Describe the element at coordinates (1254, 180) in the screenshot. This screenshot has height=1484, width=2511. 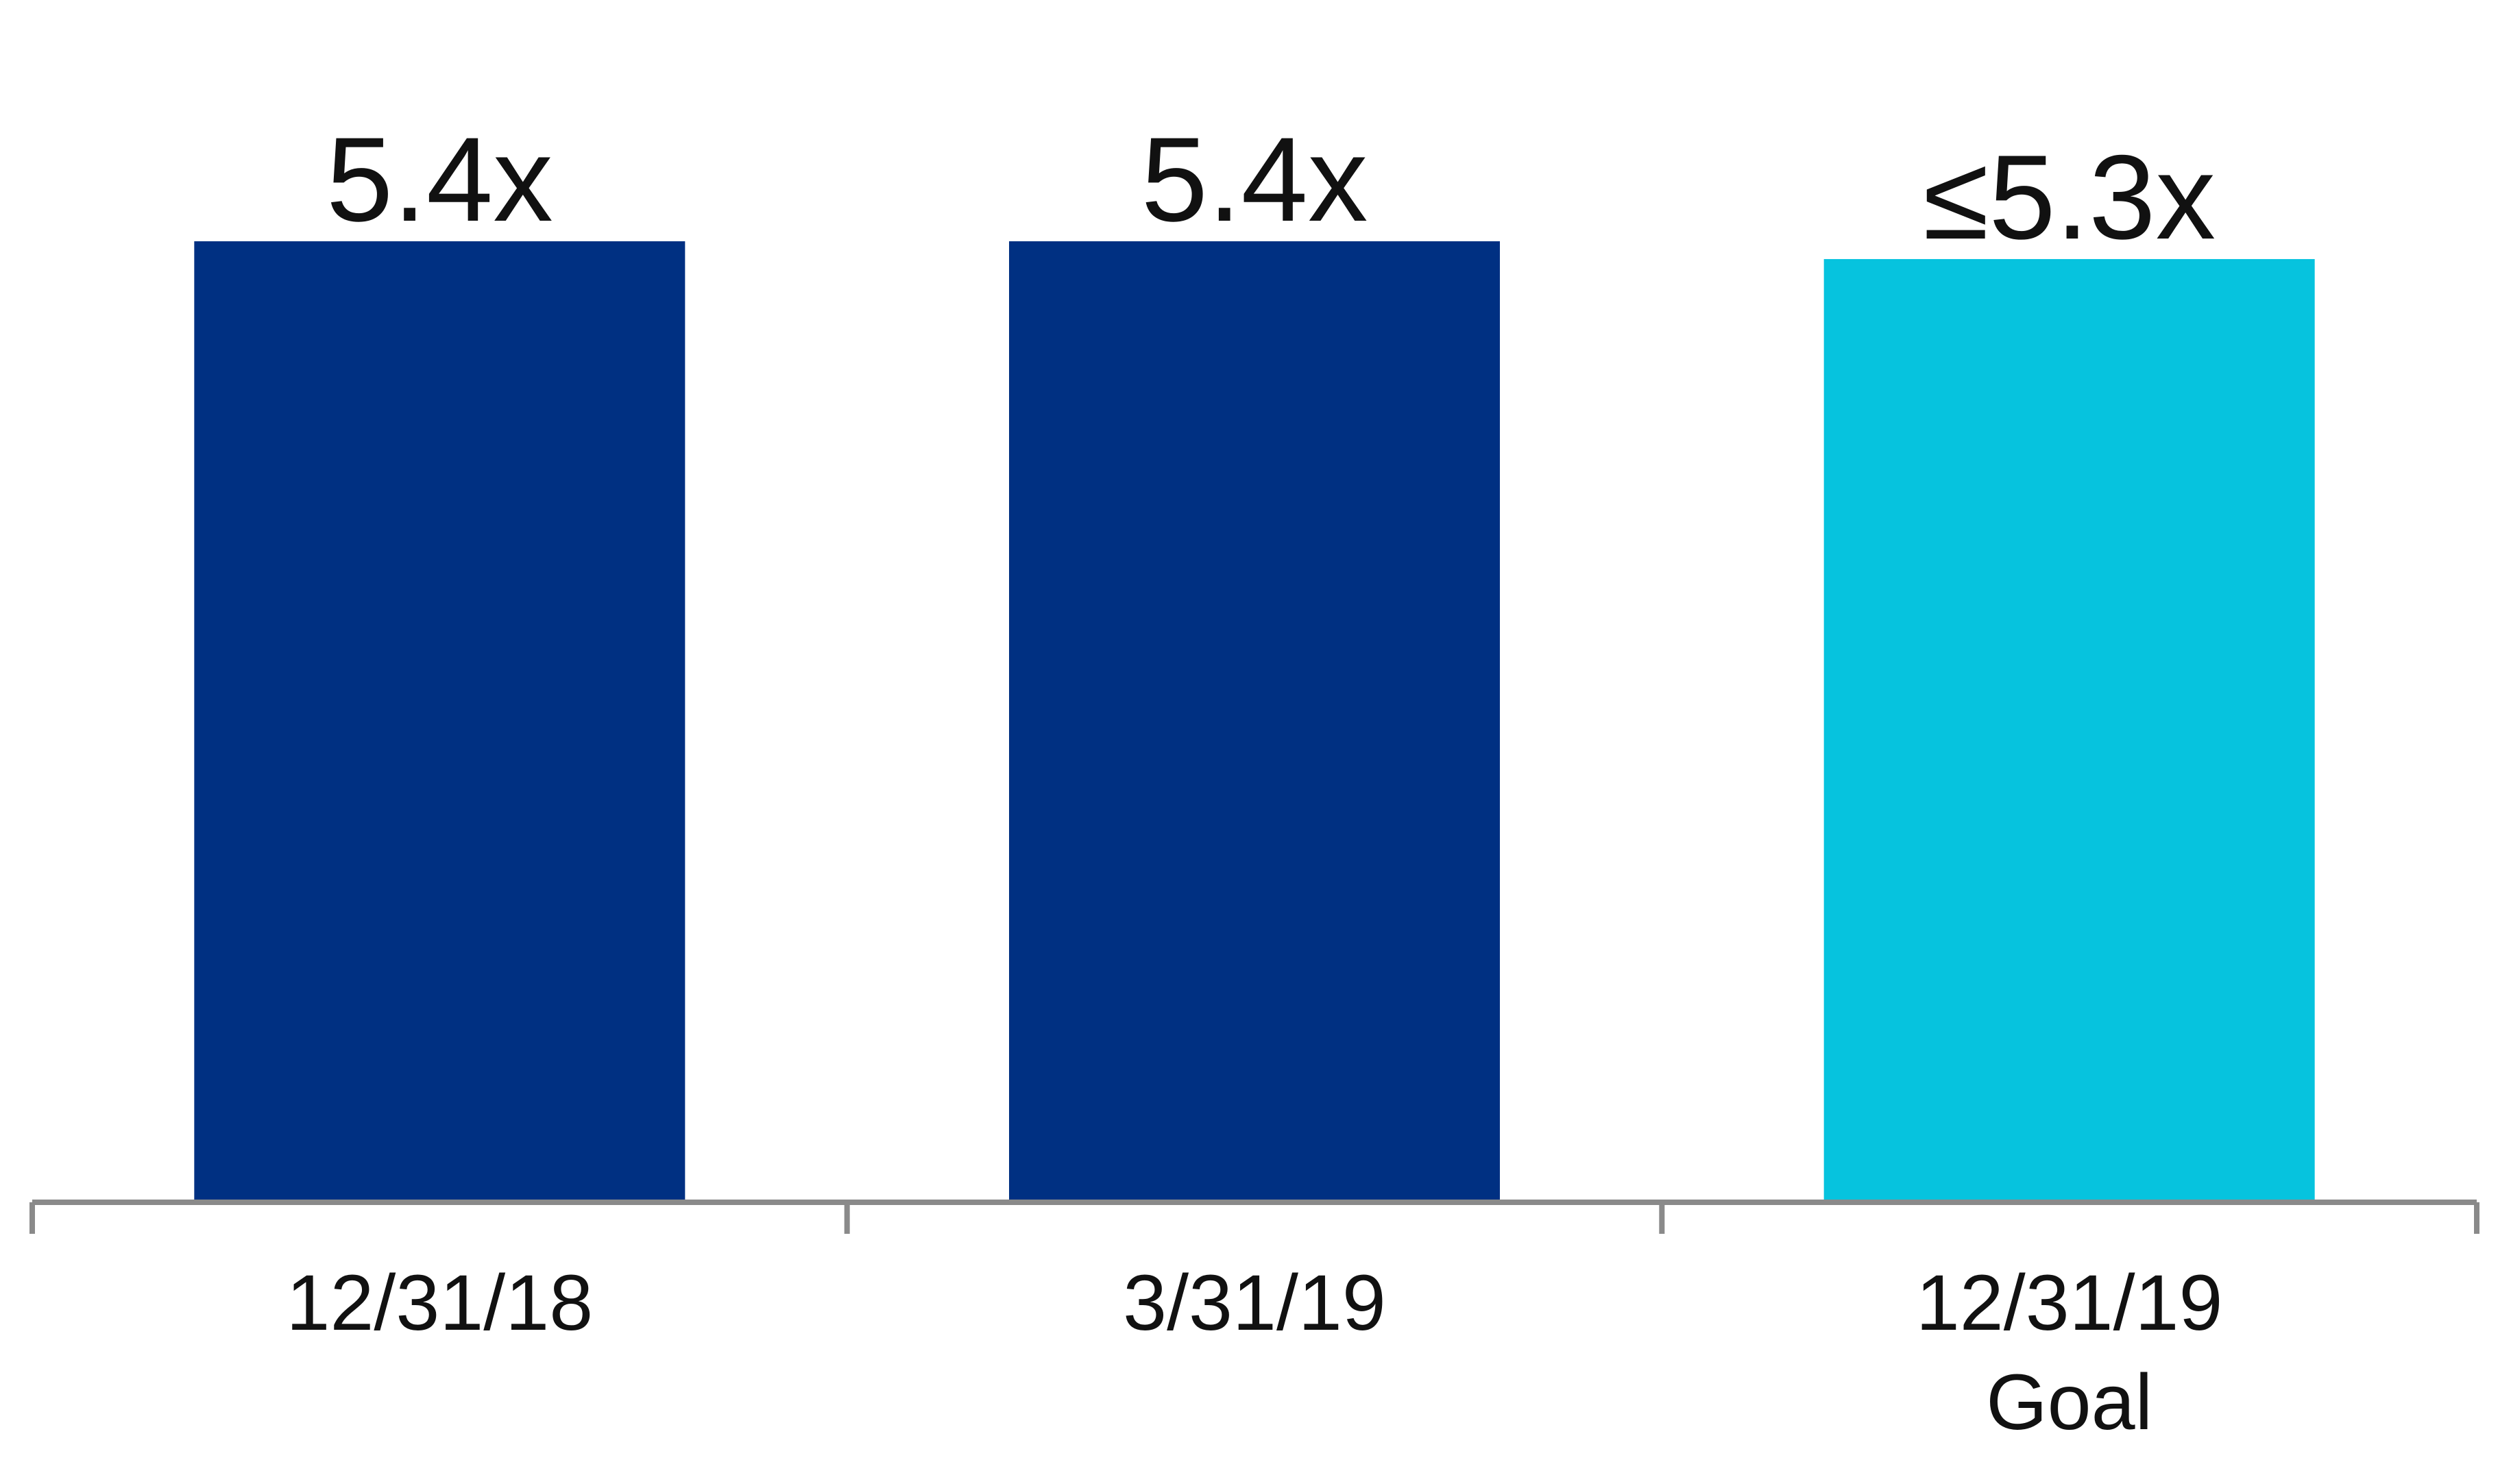
I see `data-label-2: 5.4x` at that location.